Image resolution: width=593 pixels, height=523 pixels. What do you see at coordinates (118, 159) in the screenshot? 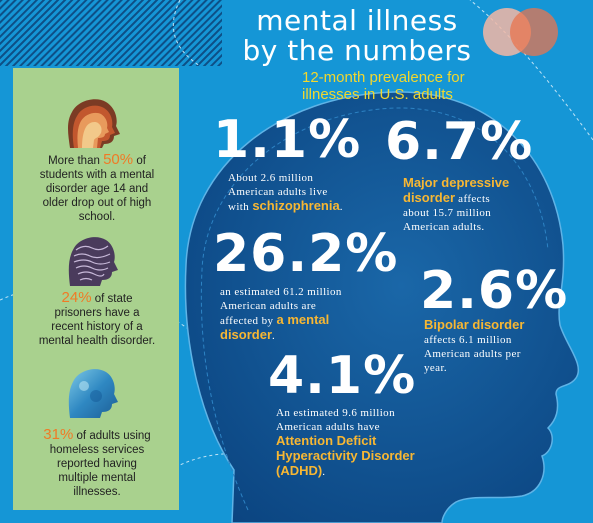
I see `stat-50-percent: 50%` at bounding box center [118, 159].